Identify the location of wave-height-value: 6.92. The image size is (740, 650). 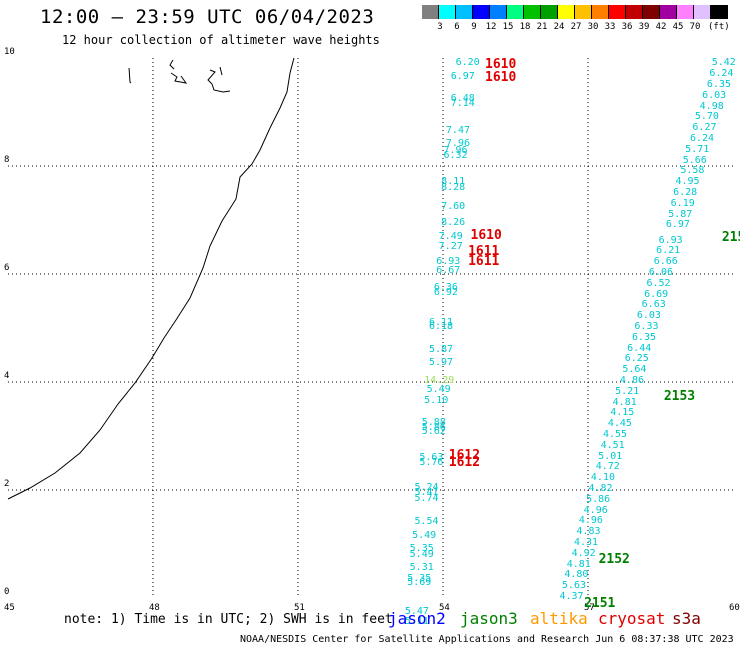
(445, 292).